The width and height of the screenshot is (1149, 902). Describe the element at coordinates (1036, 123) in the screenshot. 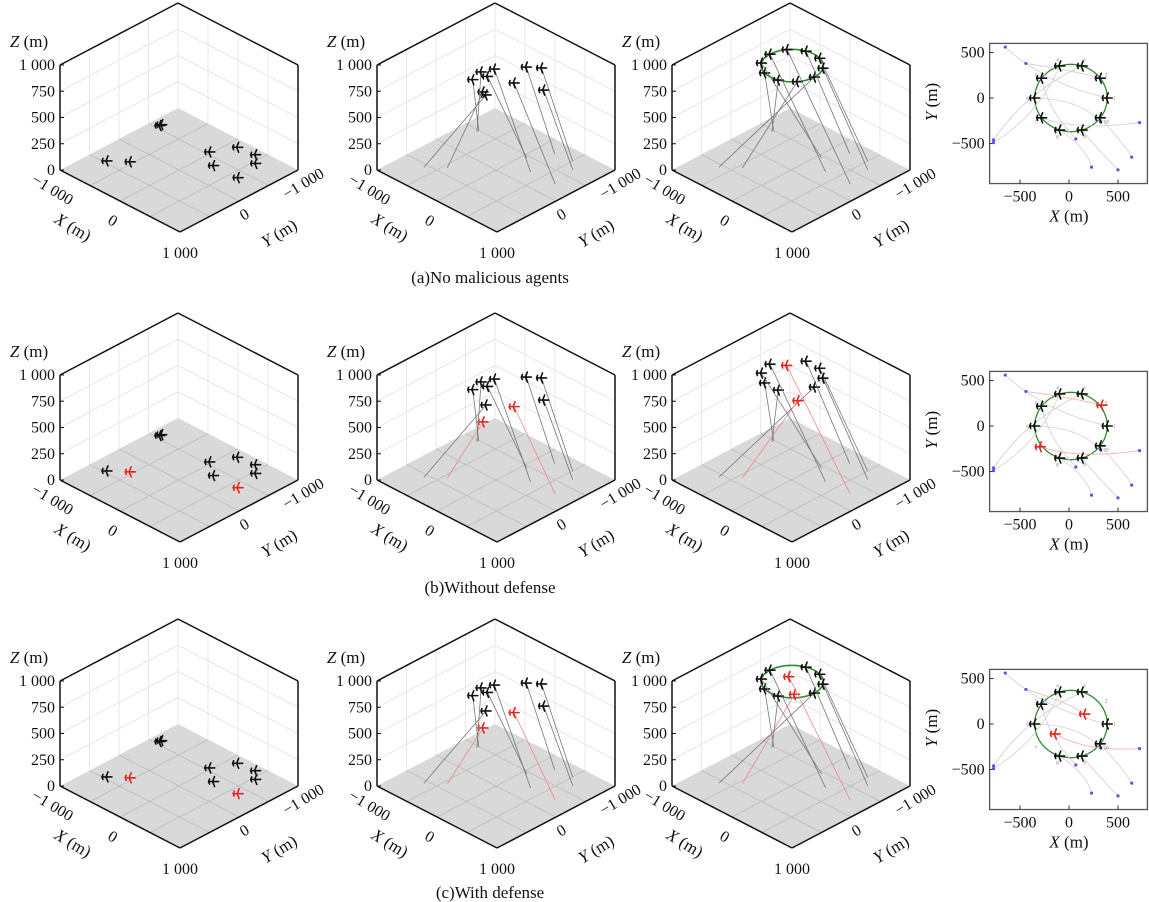

I see `agent-id-label: 7` at that location.